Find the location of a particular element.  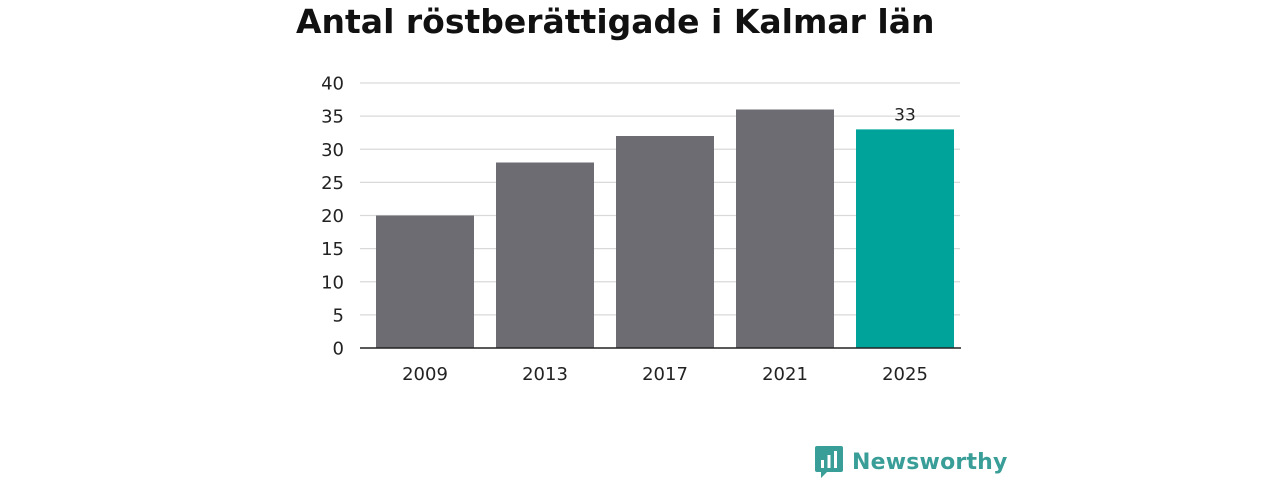

brand-logo: Newsworthy is located at coordinates (911, 462).